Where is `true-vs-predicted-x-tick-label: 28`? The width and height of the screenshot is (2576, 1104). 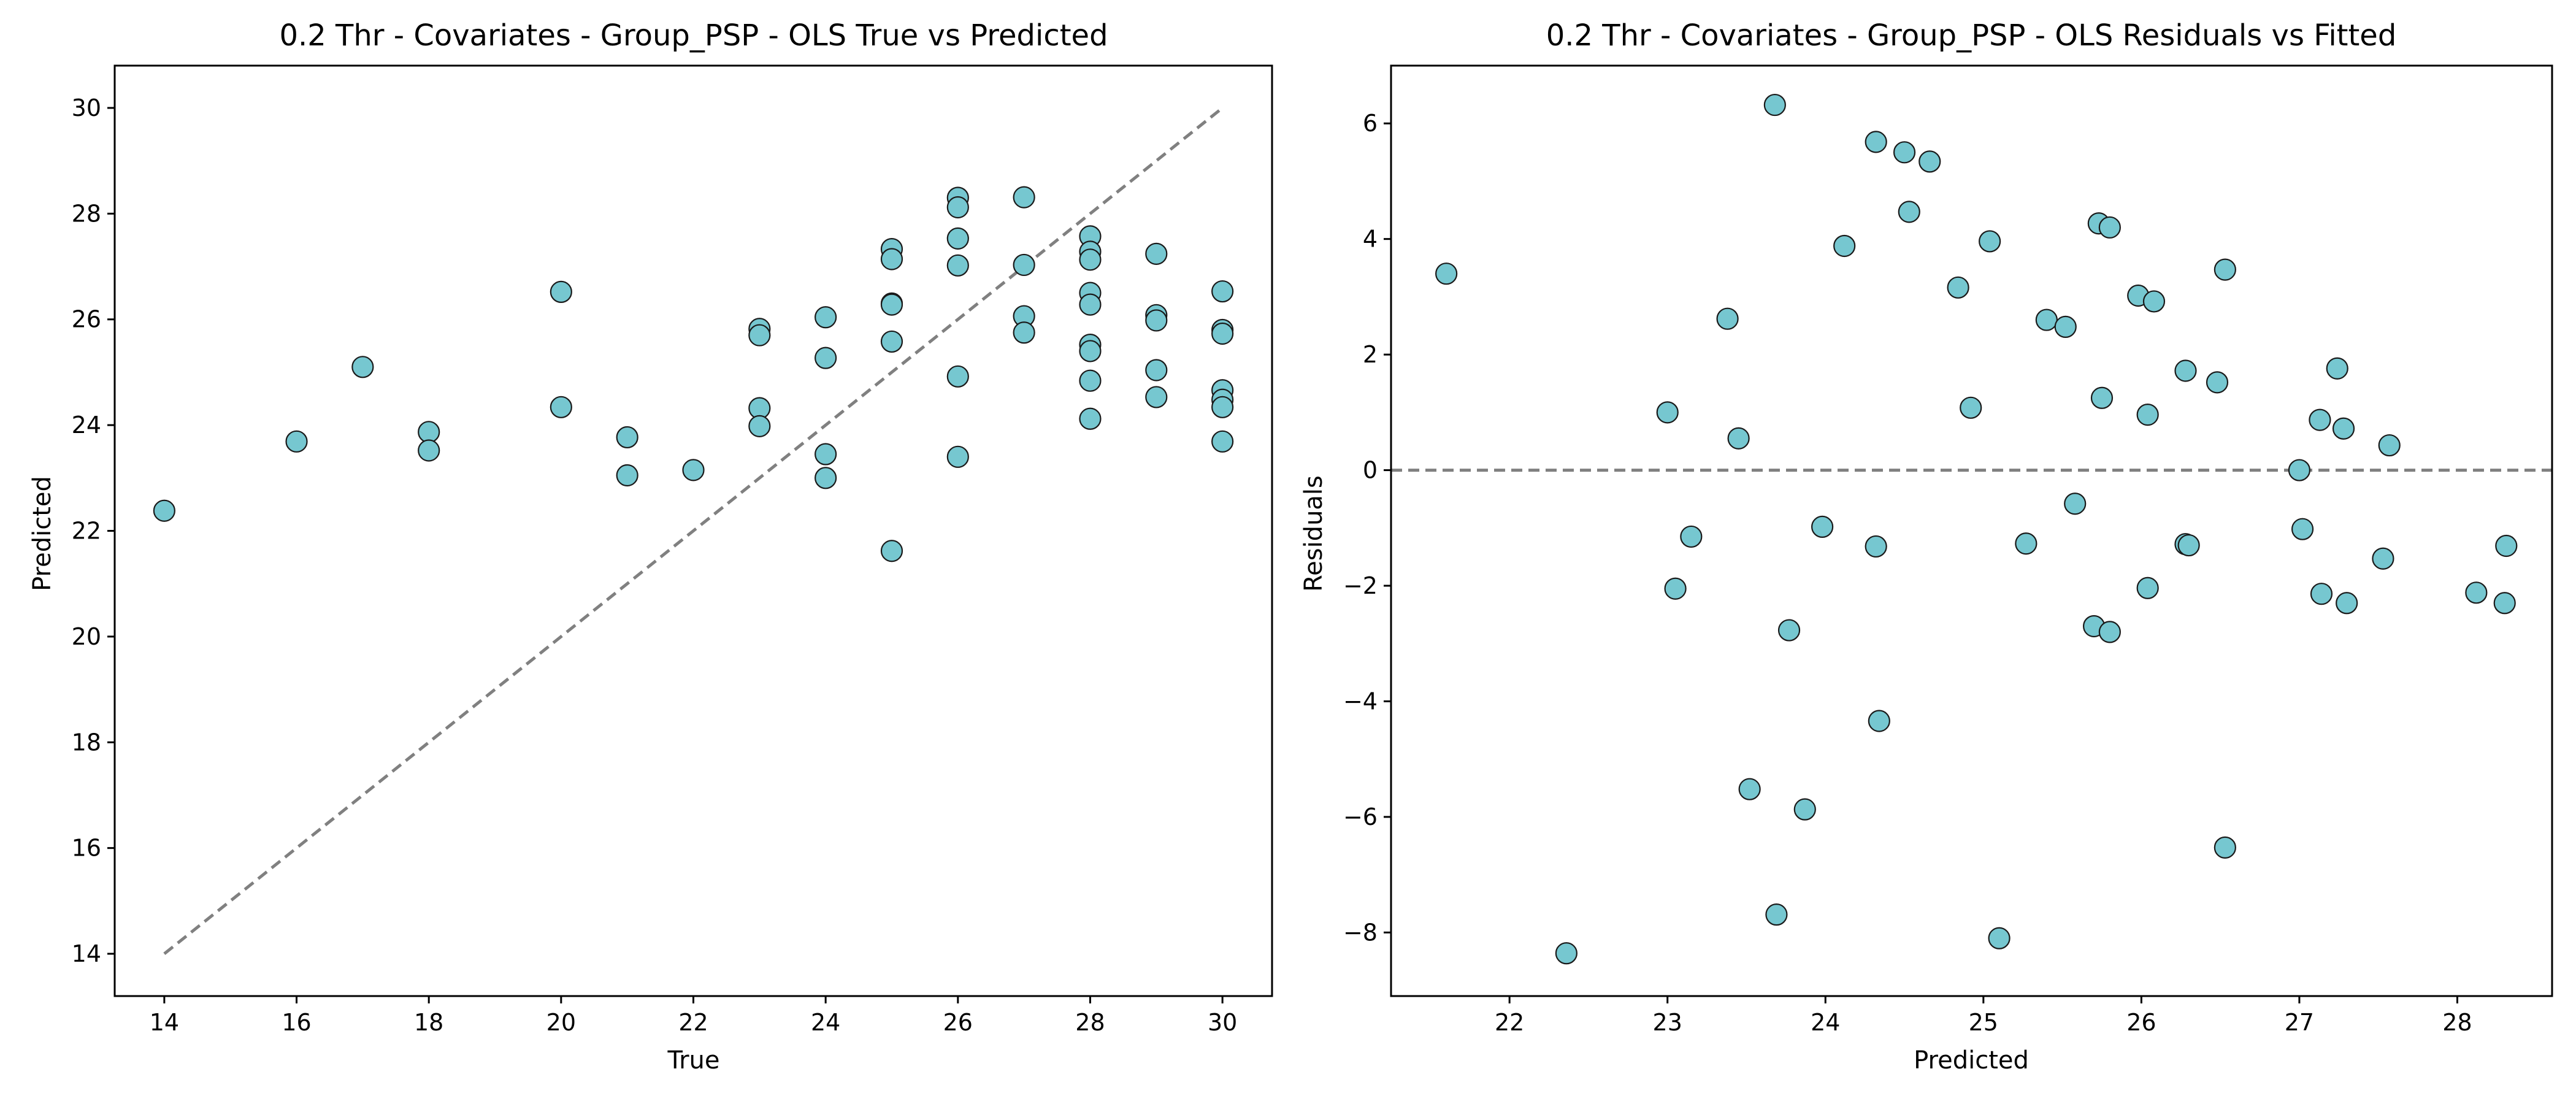
true-vs-predicted-x-tick-label: 28 is located at coordinates (1090, 1022).